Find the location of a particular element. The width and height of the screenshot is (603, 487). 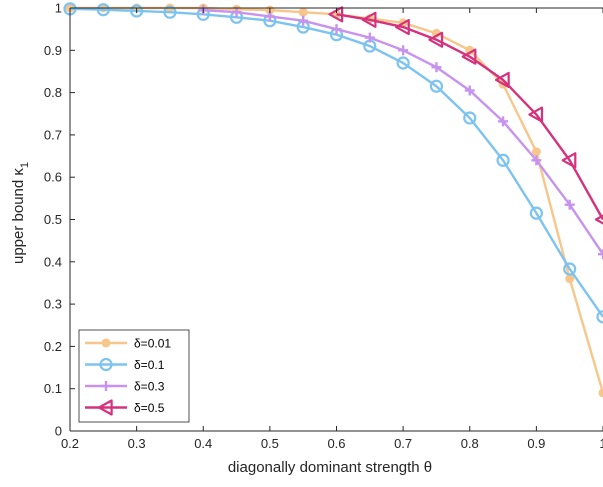

x-tick-label: 0.7 is located at coordinates (403, 443).